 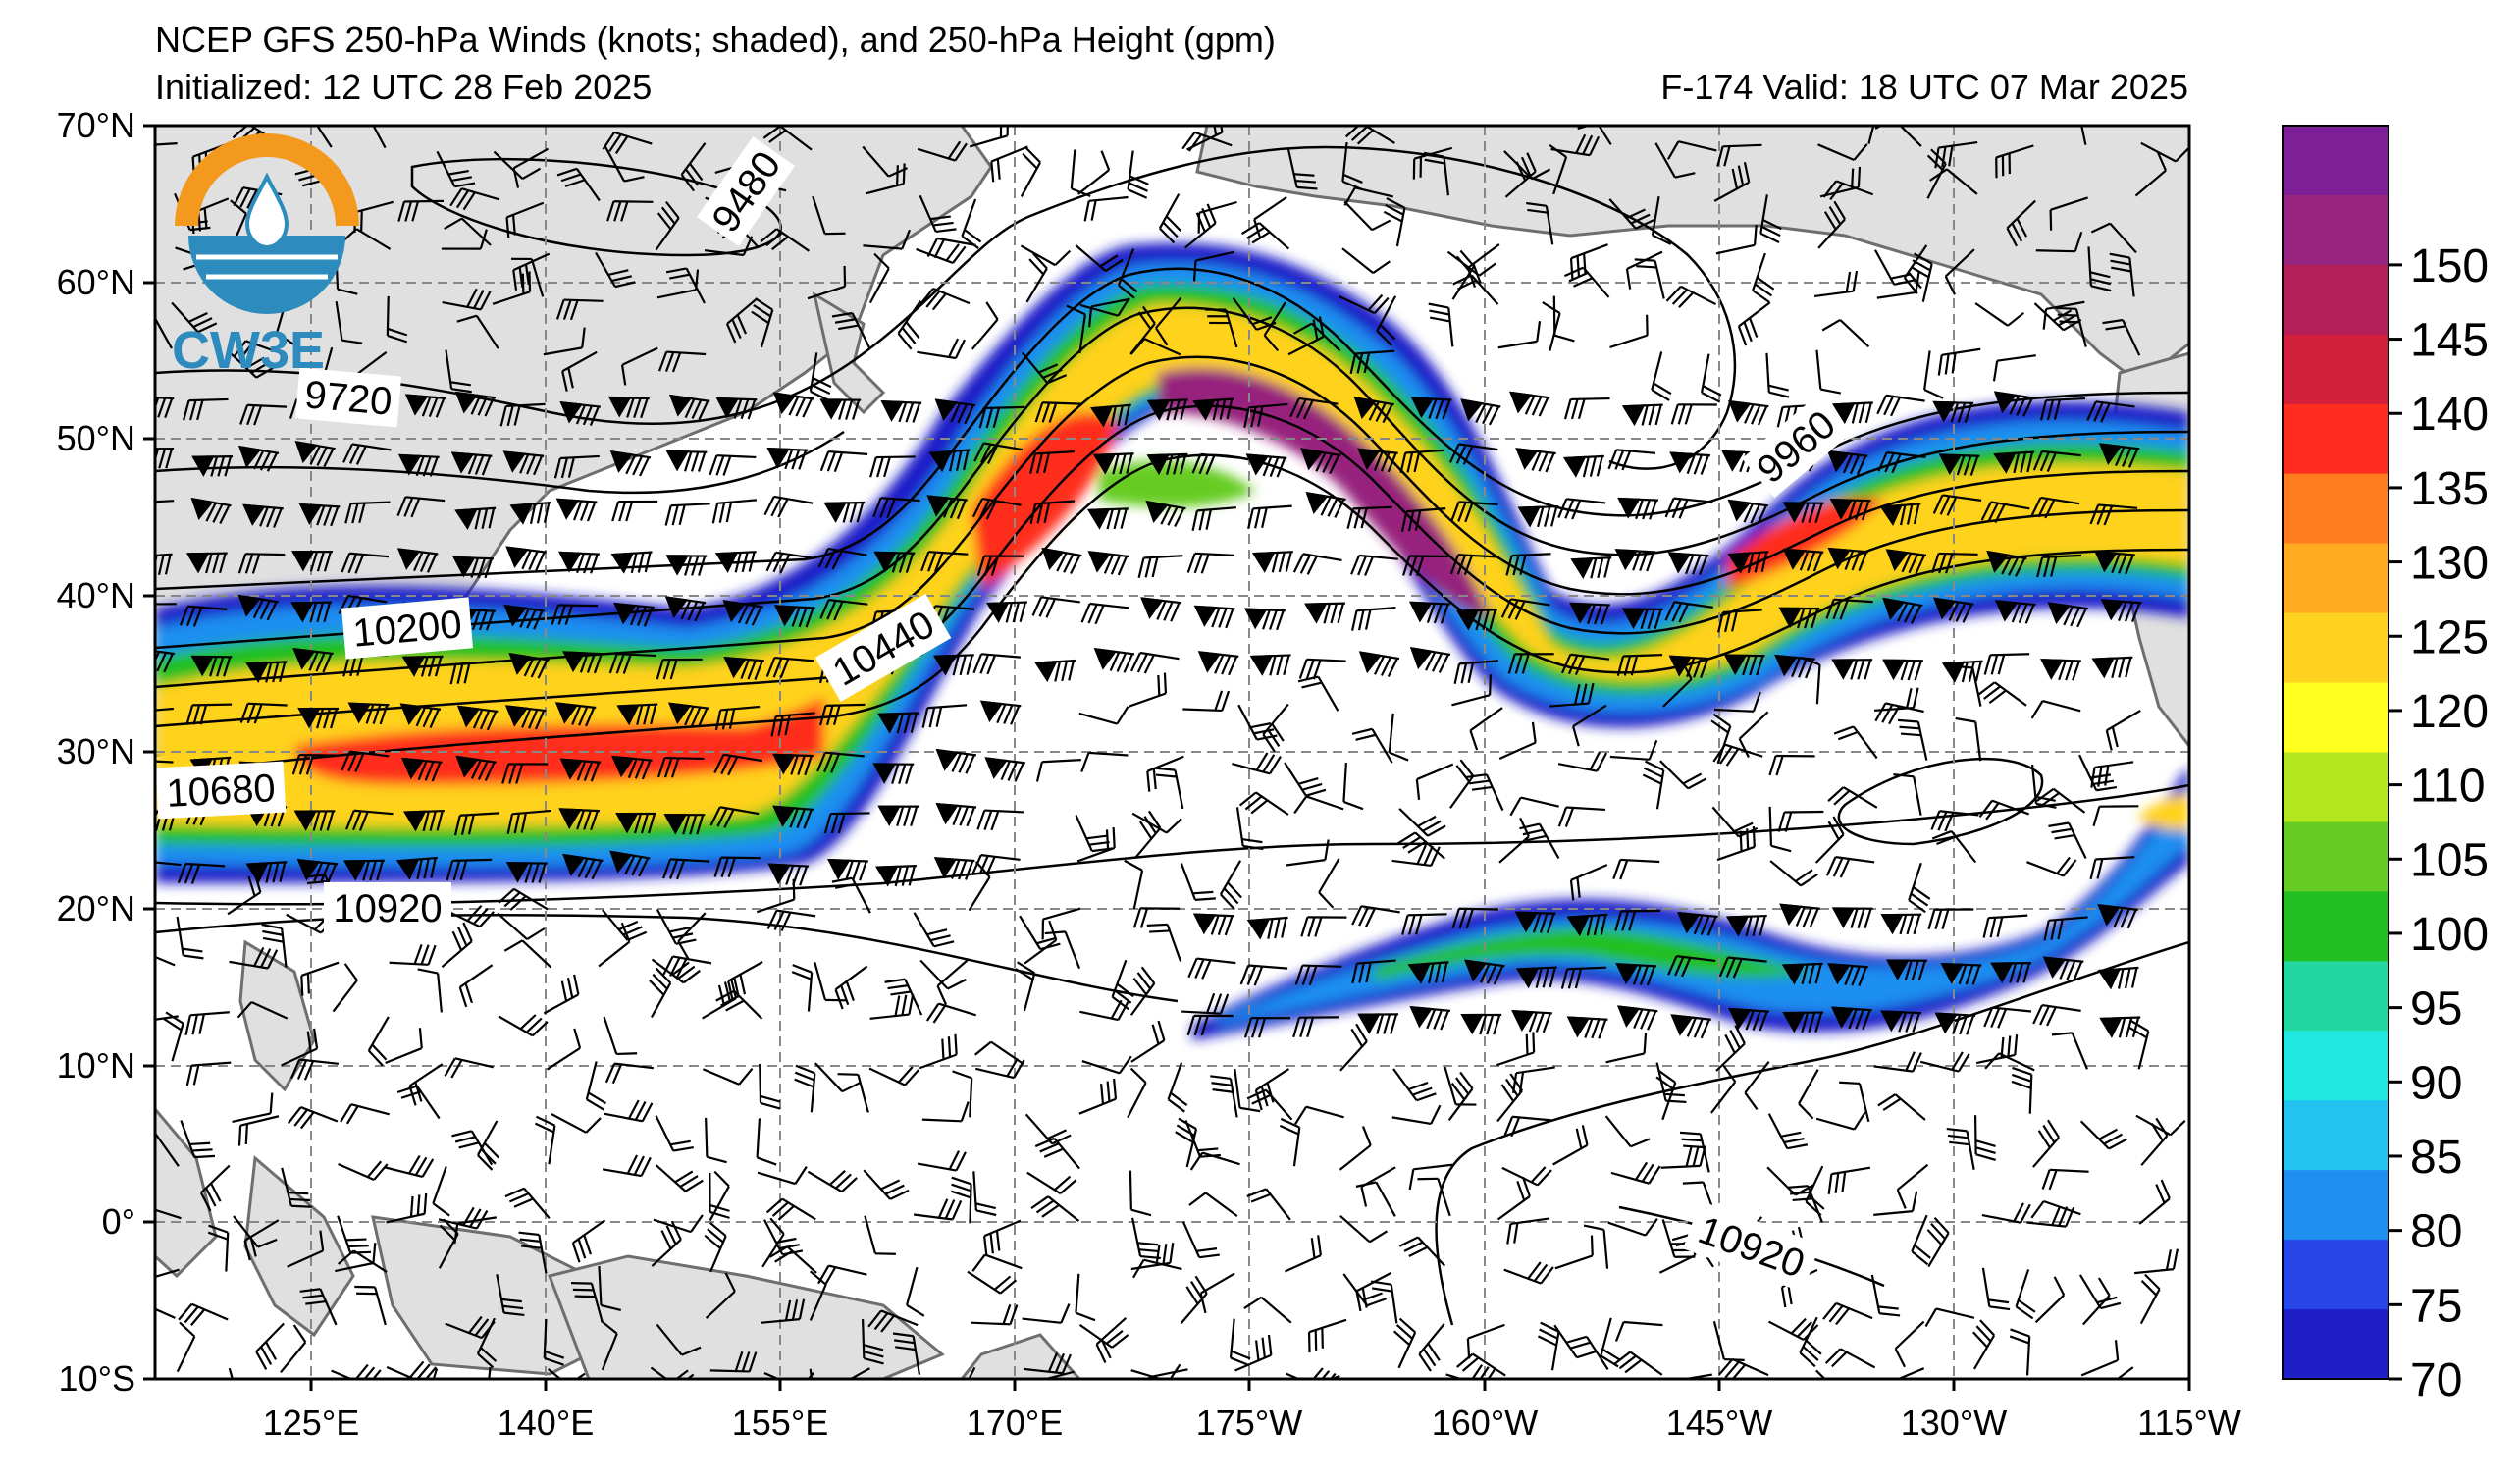 What do you see at coordinates (311, 1423) in the screenshot?
I see `lon-label-125e: 125°E` at bounding box center [311, 1423].